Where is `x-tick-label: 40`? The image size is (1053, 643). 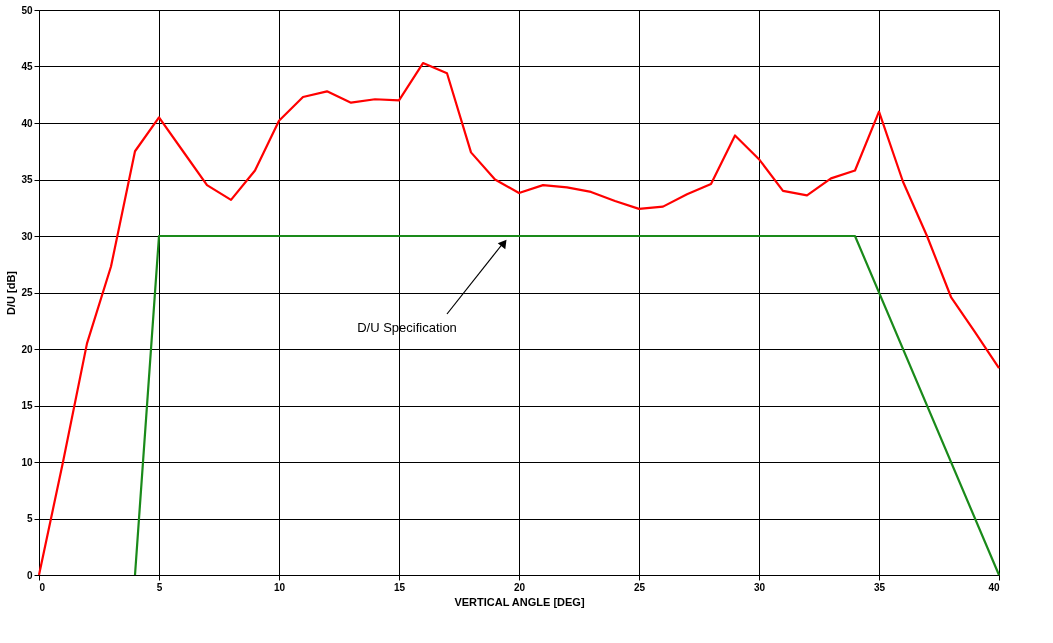 x-tick-label: 40 is located at coordinates (994, 587).